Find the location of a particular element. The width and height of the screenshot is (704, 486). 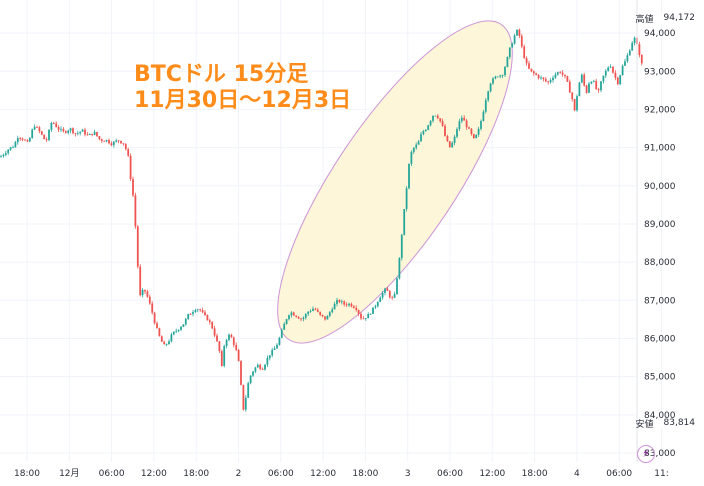

low-label: 安値 is located at coordinates (644, 424).